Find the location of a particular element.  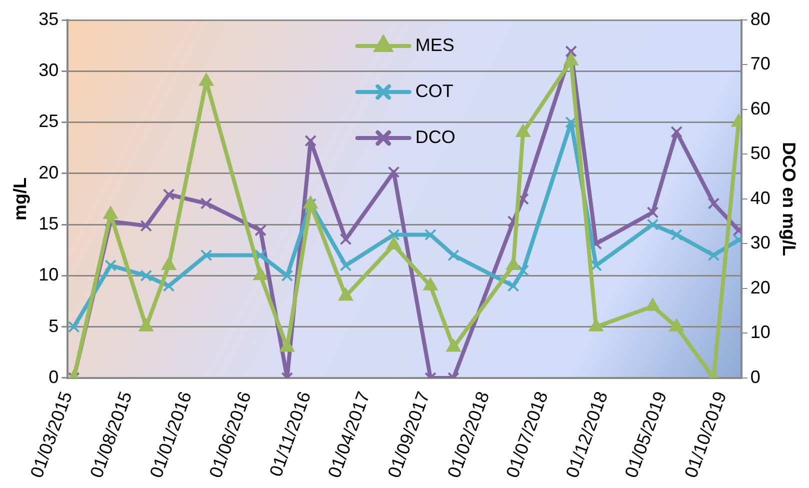

y-axis-title: mg/L is located at coordinates (20, 198).